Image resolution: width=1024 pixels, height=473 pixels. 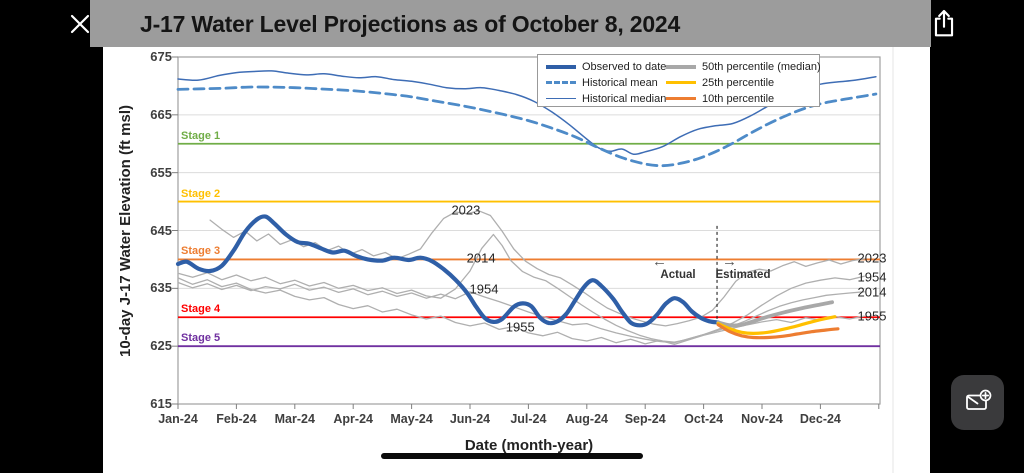 What do you see at coordinates (294, 419) in the screenshot?
I see `x-tick-label: Mar-24` at bounding box center [294, 419].